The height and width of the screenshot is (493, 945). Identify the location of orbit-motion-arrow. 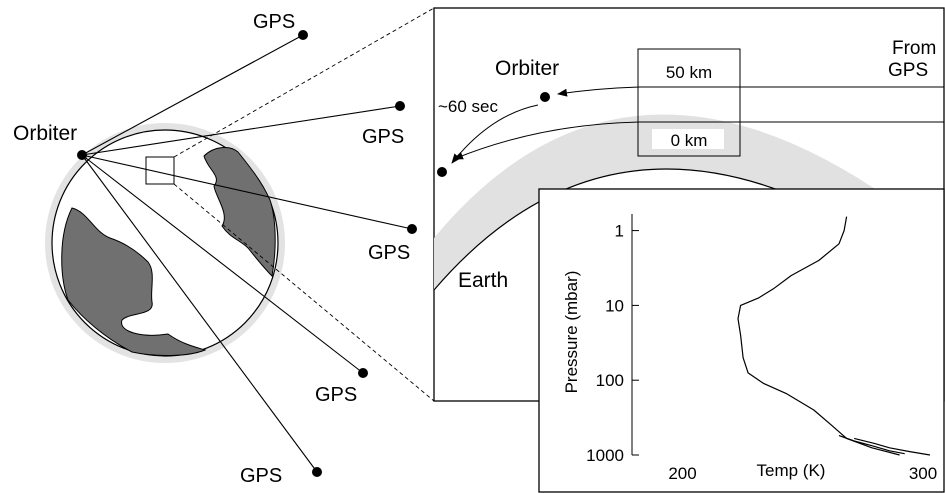
(495, 134).